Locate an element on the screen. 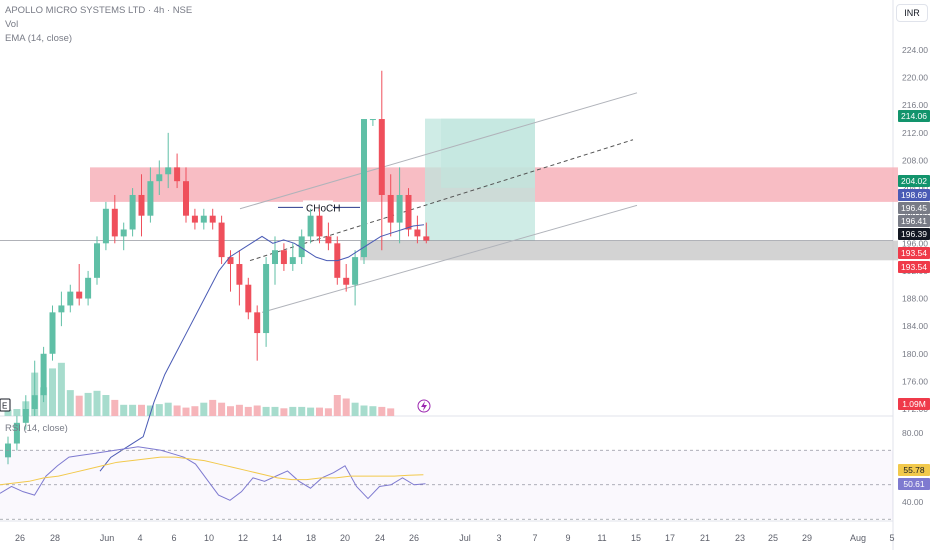 Image resolution: width=932 pixels, height=550 pixels. x-tick-label: Aug is located at coordinates (858, 538).